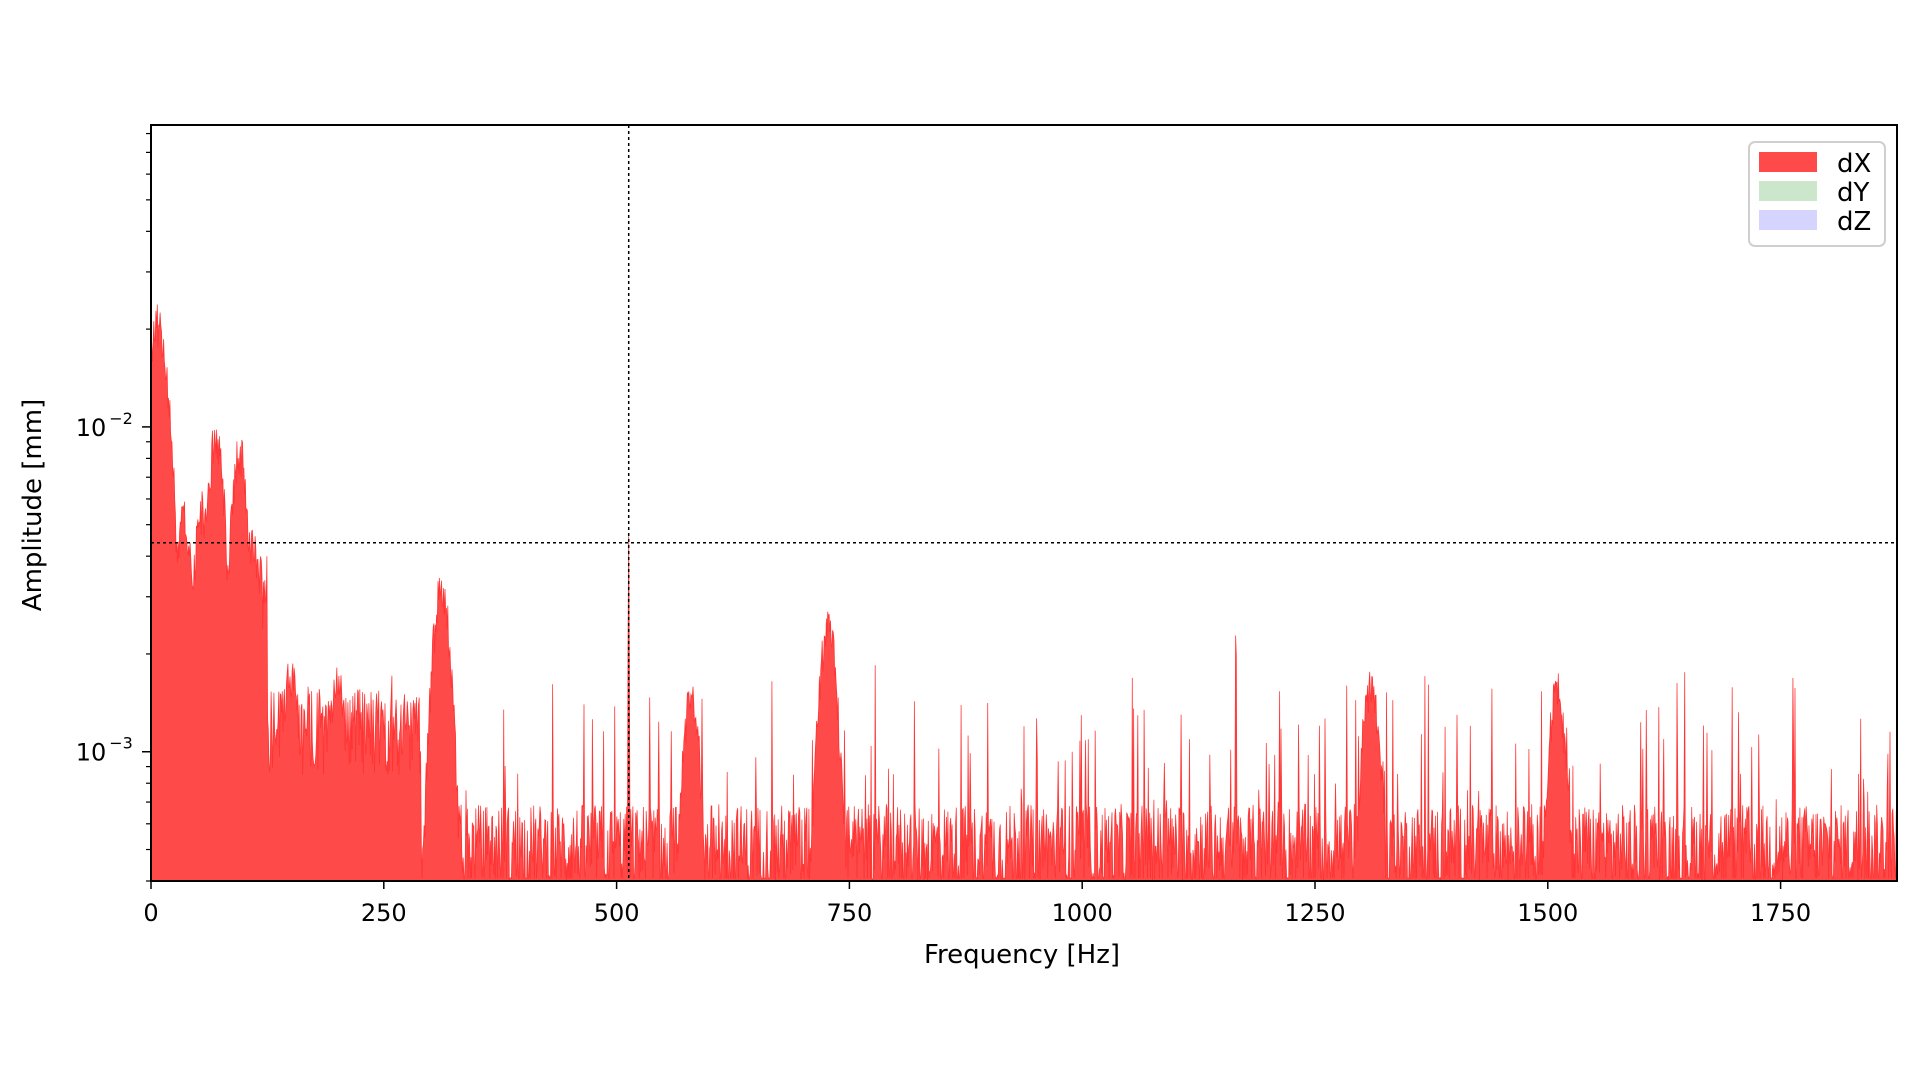 The height and width of the screenshot is (1085, 1920). What do you see at coordinates (150, 913) in the screenshot?
I see `x-tick-label: 0` at bounding box center [150, 913].